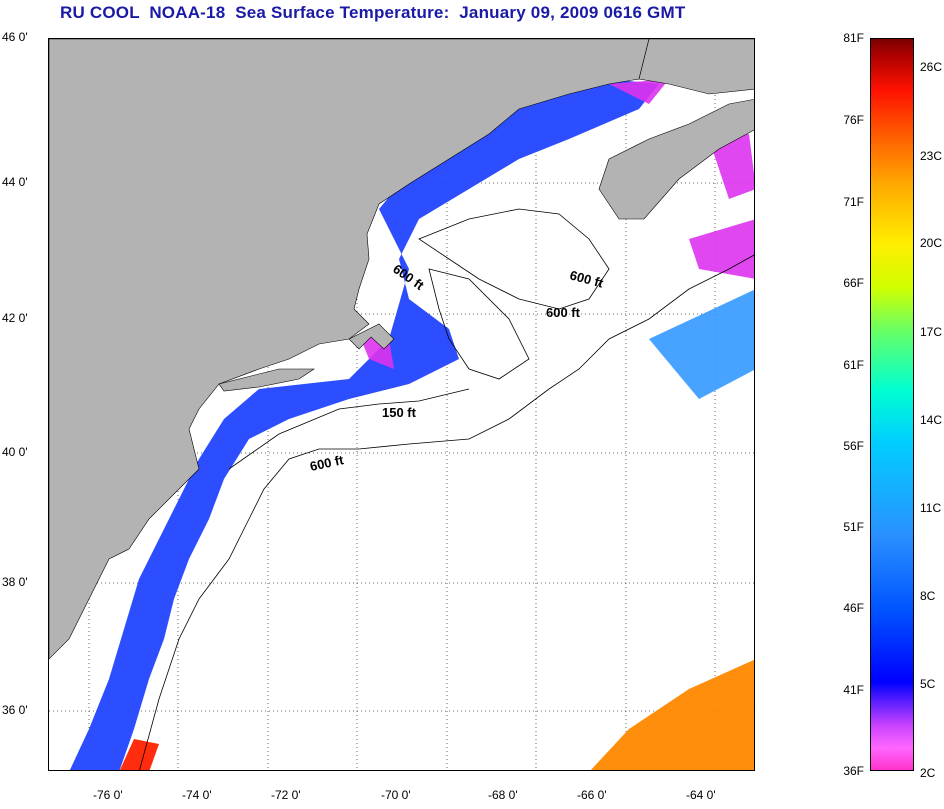  Describe the element at coordinates (853, 608) in the screenshot. I see `colorbar-f-label: 46F` at that location.